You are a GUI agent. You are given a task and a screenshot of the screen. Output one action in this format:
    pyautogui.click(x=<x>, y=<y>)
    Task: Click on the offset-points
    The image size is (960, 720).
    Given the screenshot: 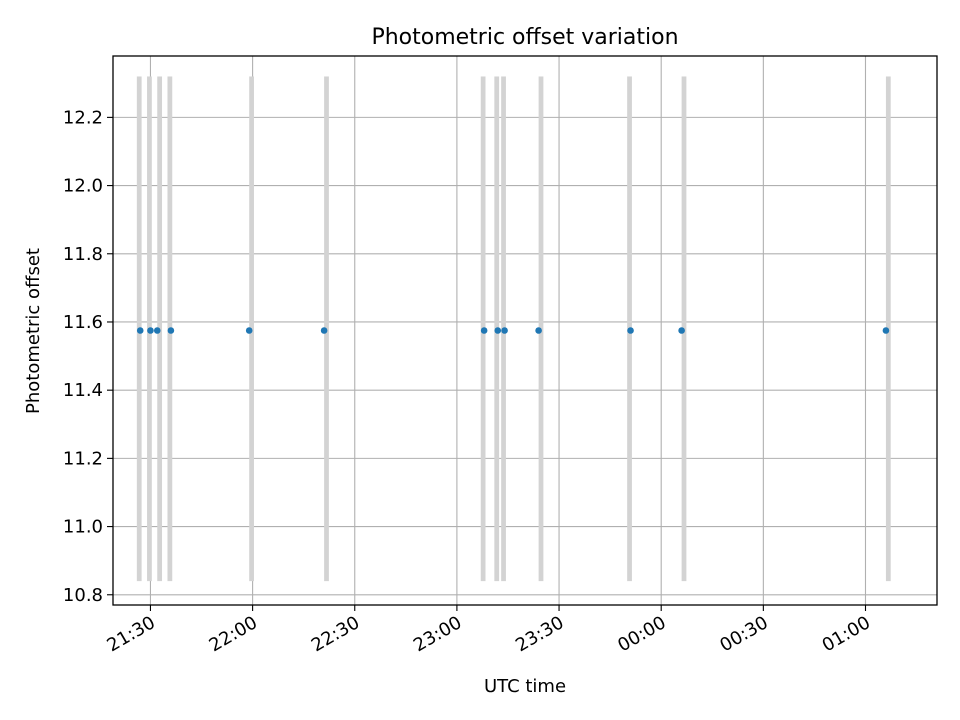 What is the action you would take?
    pyautogui.click(x=513, y=330)
    